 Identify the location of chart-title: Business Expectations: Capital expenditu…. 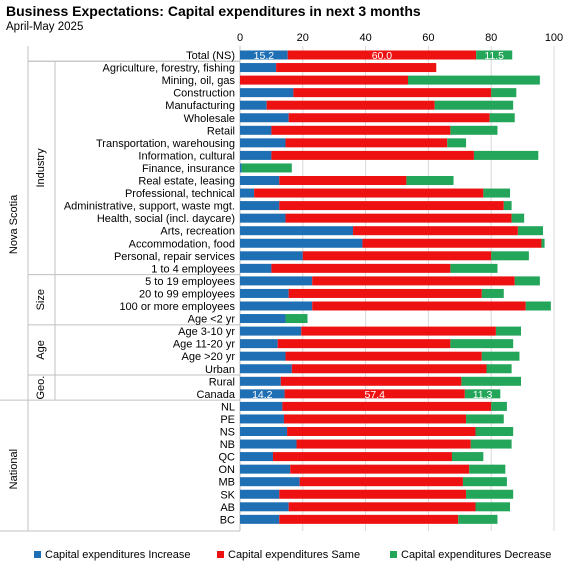
(213, 11).